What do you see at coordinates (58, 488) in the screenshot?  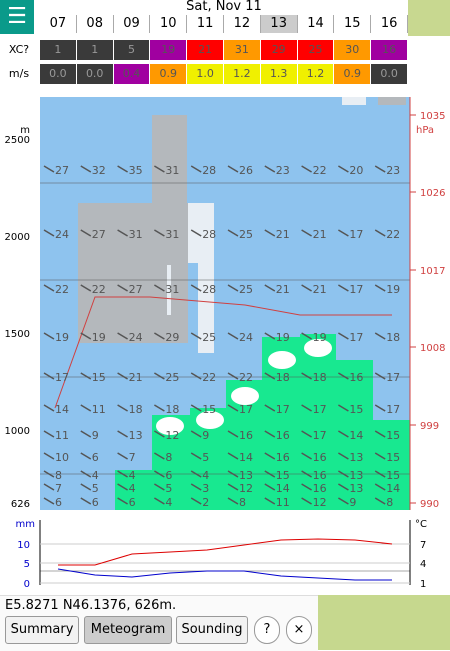 I see `wind-speed: 7` at bounding box center [58, 488].